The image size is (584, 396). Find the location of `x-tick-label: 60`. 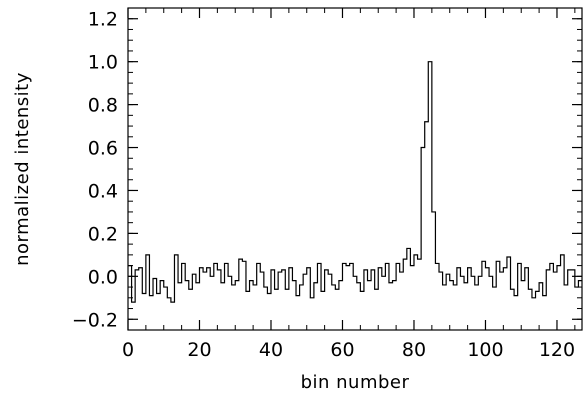

x-tick-label: 60 is located at coordinates (342, 350).